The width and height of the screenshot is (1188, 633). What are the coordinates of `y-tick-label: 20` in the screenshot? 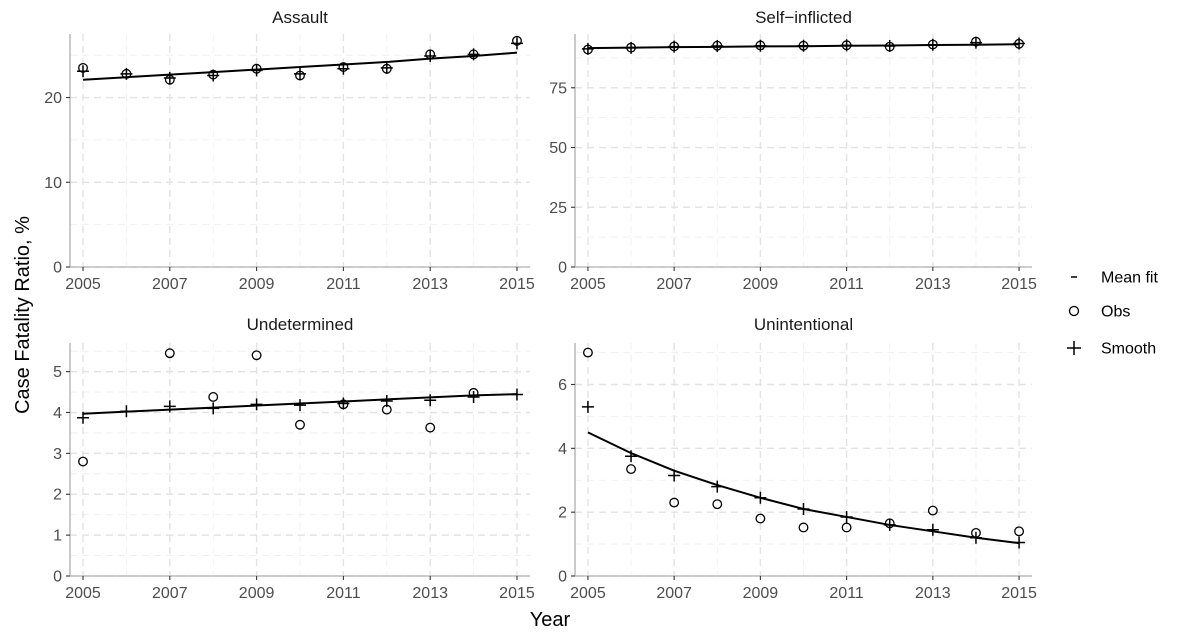 It's located at (53, 98).